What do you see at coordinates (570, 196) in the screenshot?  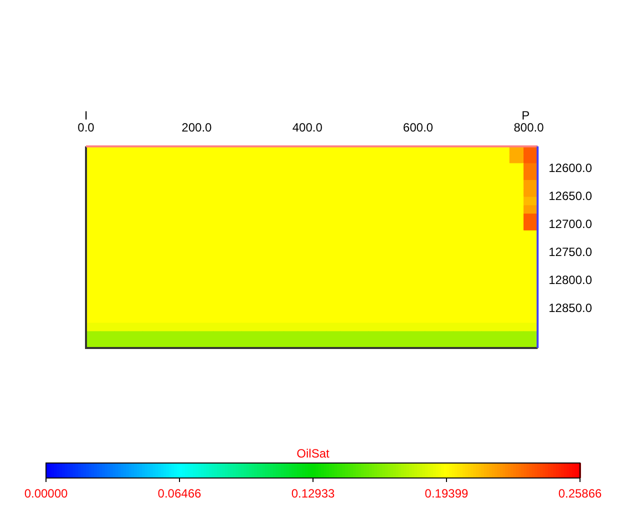 I see `y-tick-label: 12650.0` at bounding box center [570, 196].